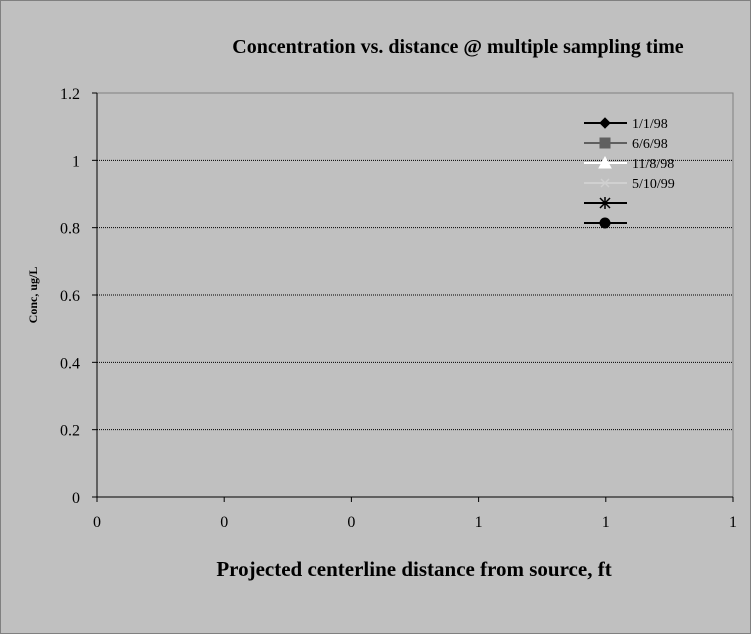 Image resolution: width=754 pixels, height=640 pixels. I want to click on legend: 1/1/98 6/6/98 11/8/98 5/10/99, so click(629, 173).